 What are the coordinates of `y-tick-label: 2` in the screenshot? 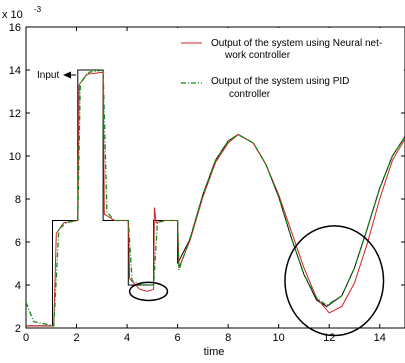 It's located at (18, 329).